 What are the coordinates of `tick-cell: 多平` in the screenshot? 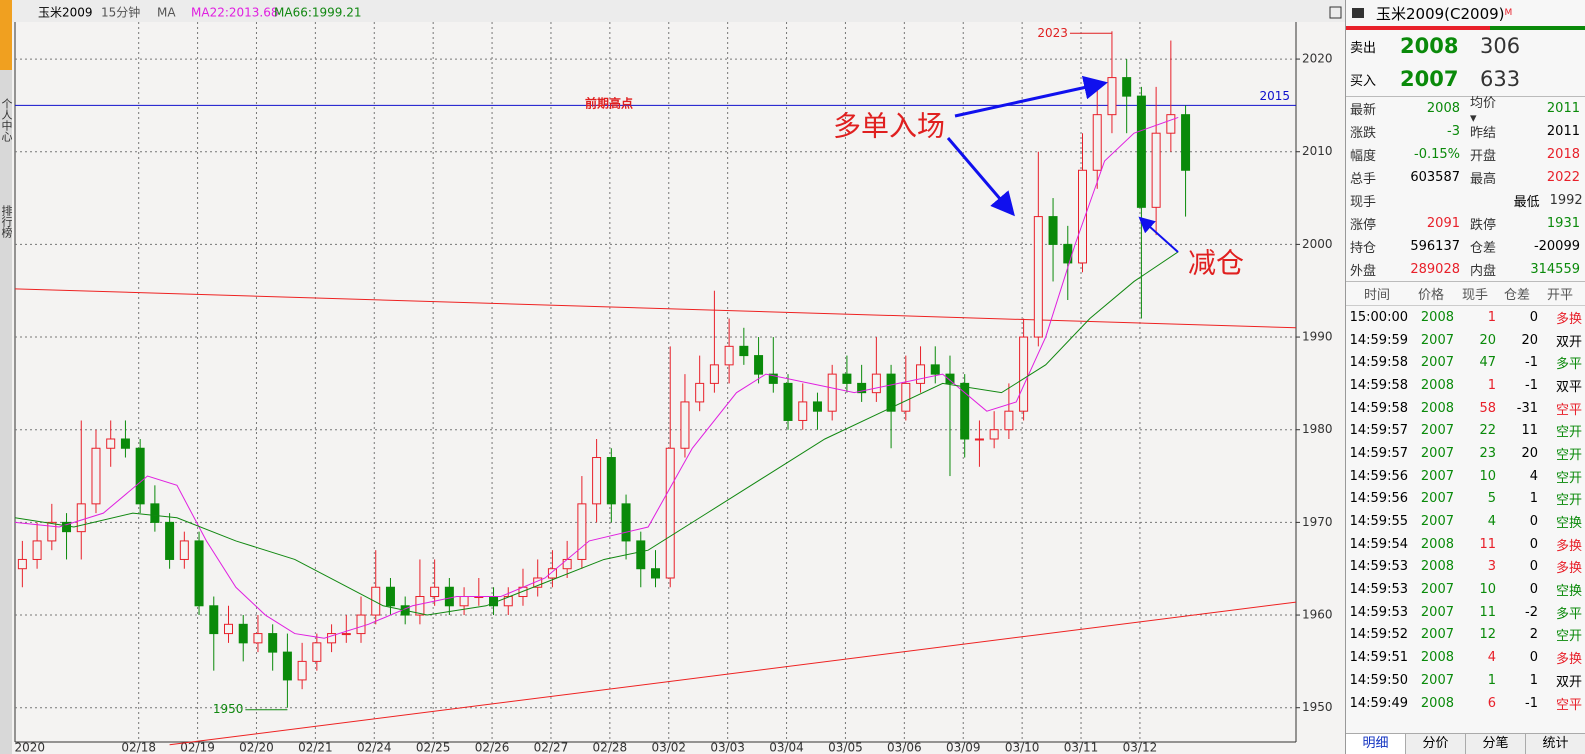 It's located at (1568, 365).